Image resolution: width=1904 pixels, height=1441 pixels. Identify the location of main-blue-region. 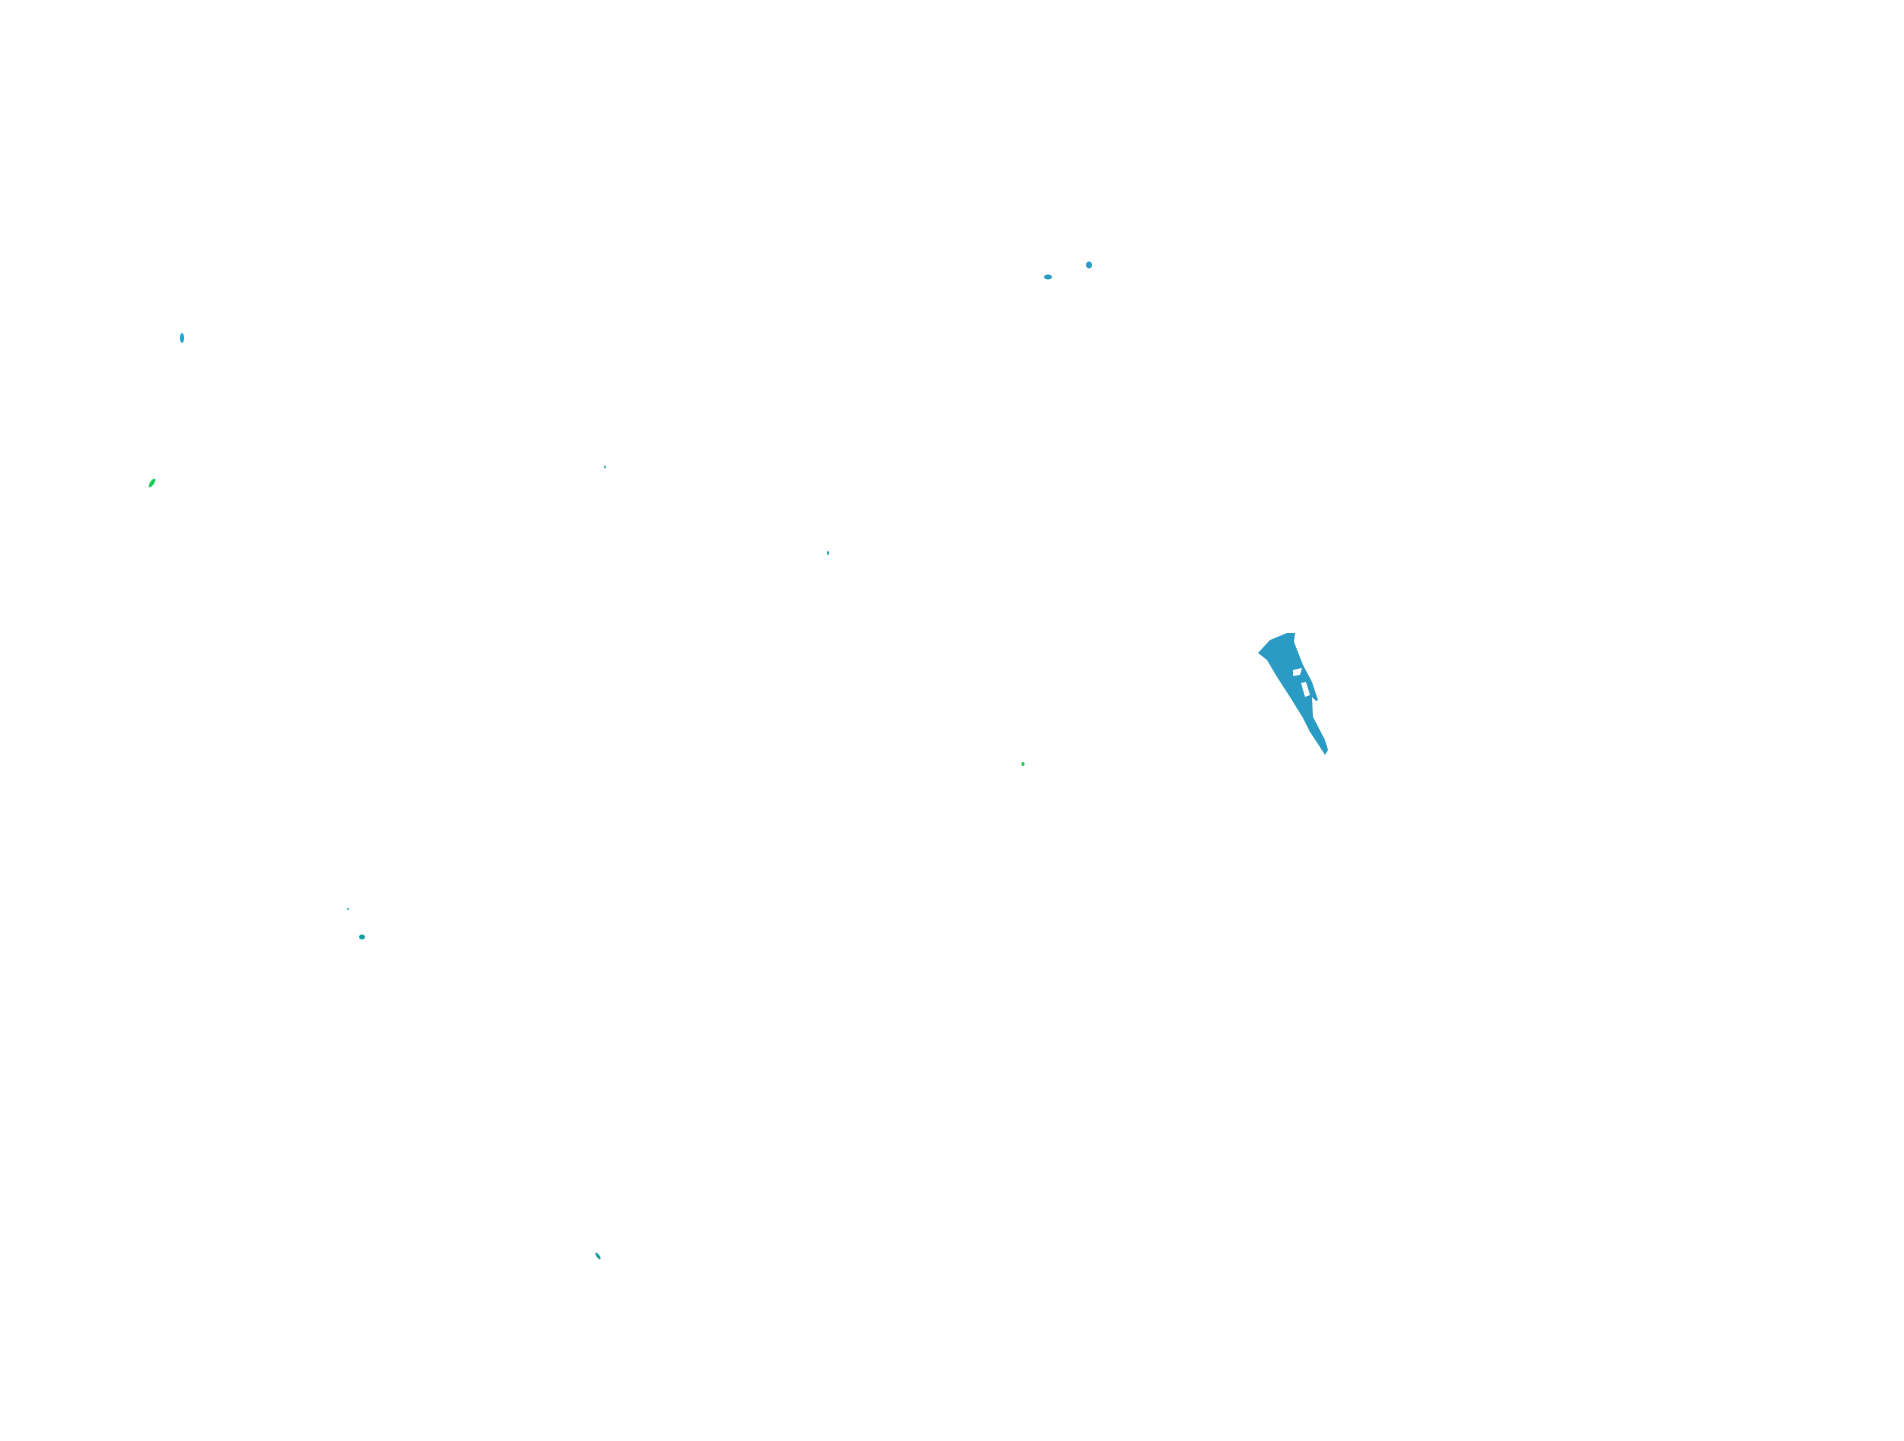
(1293, 694).